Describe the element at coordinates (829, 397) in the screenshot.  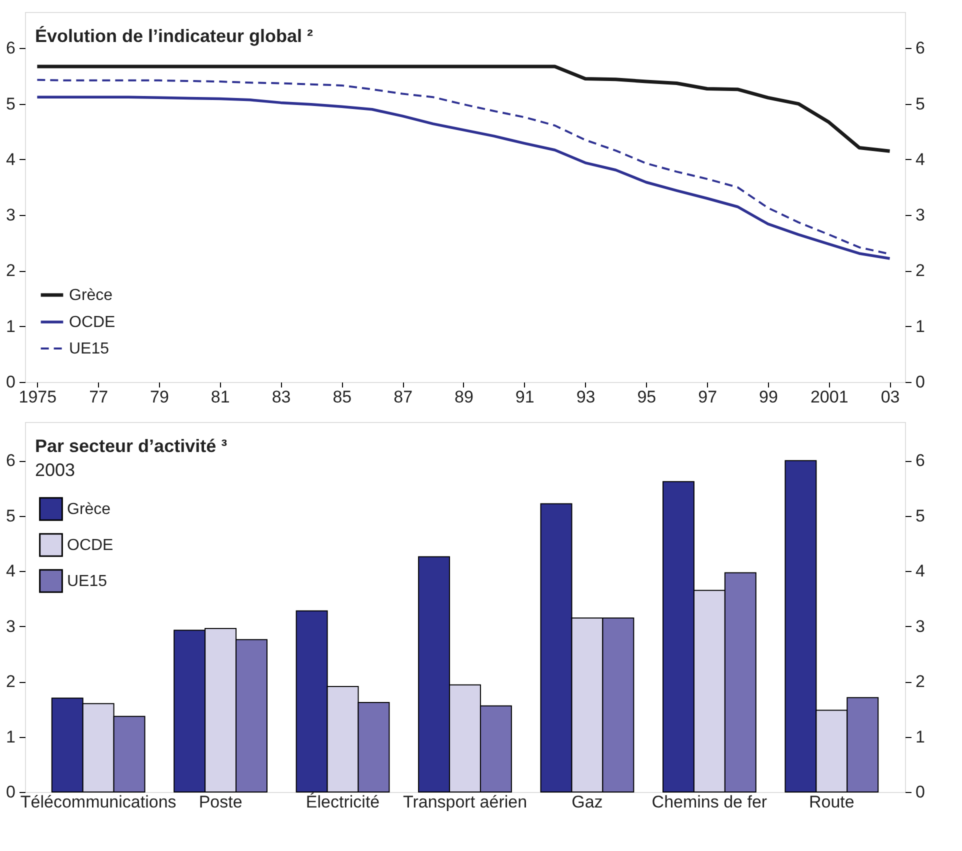
I see `x-tick-label: 2001` at that location.